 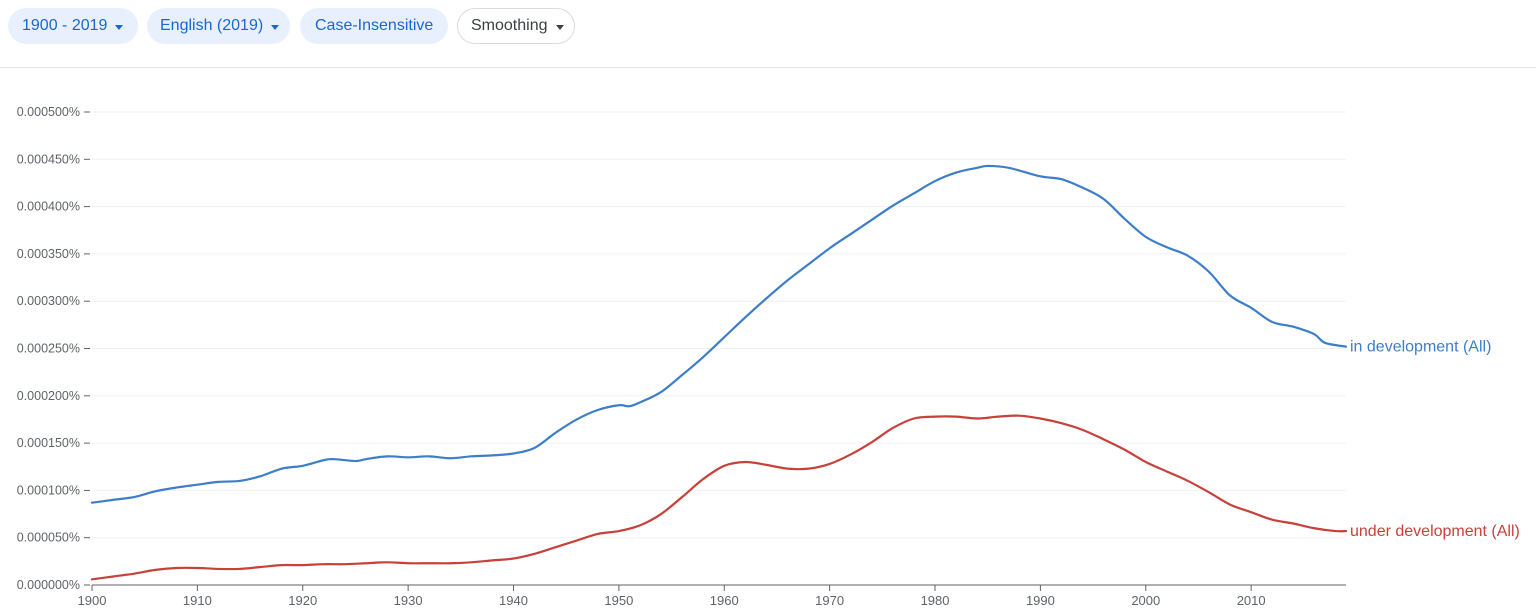 What do you see at coordinates (935, 600) in the screenshot?
I see `x-tick-label: 1980` at bounding box center [935, 600].